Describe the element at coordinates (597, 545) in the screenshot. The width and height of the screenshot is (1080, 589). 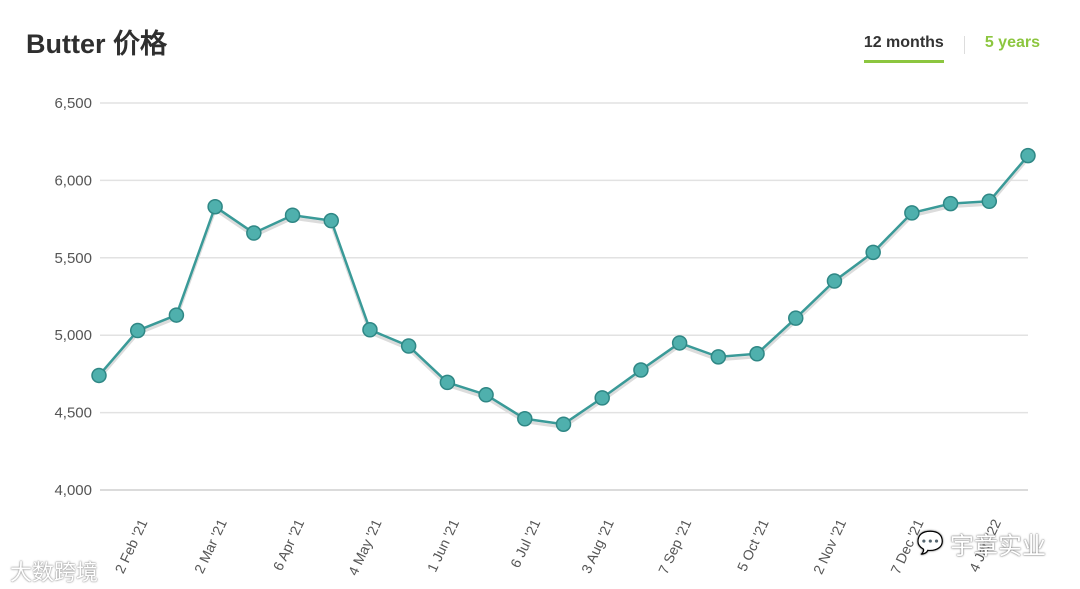
I see `x-tick-label: 3 Aug '21` at that location.